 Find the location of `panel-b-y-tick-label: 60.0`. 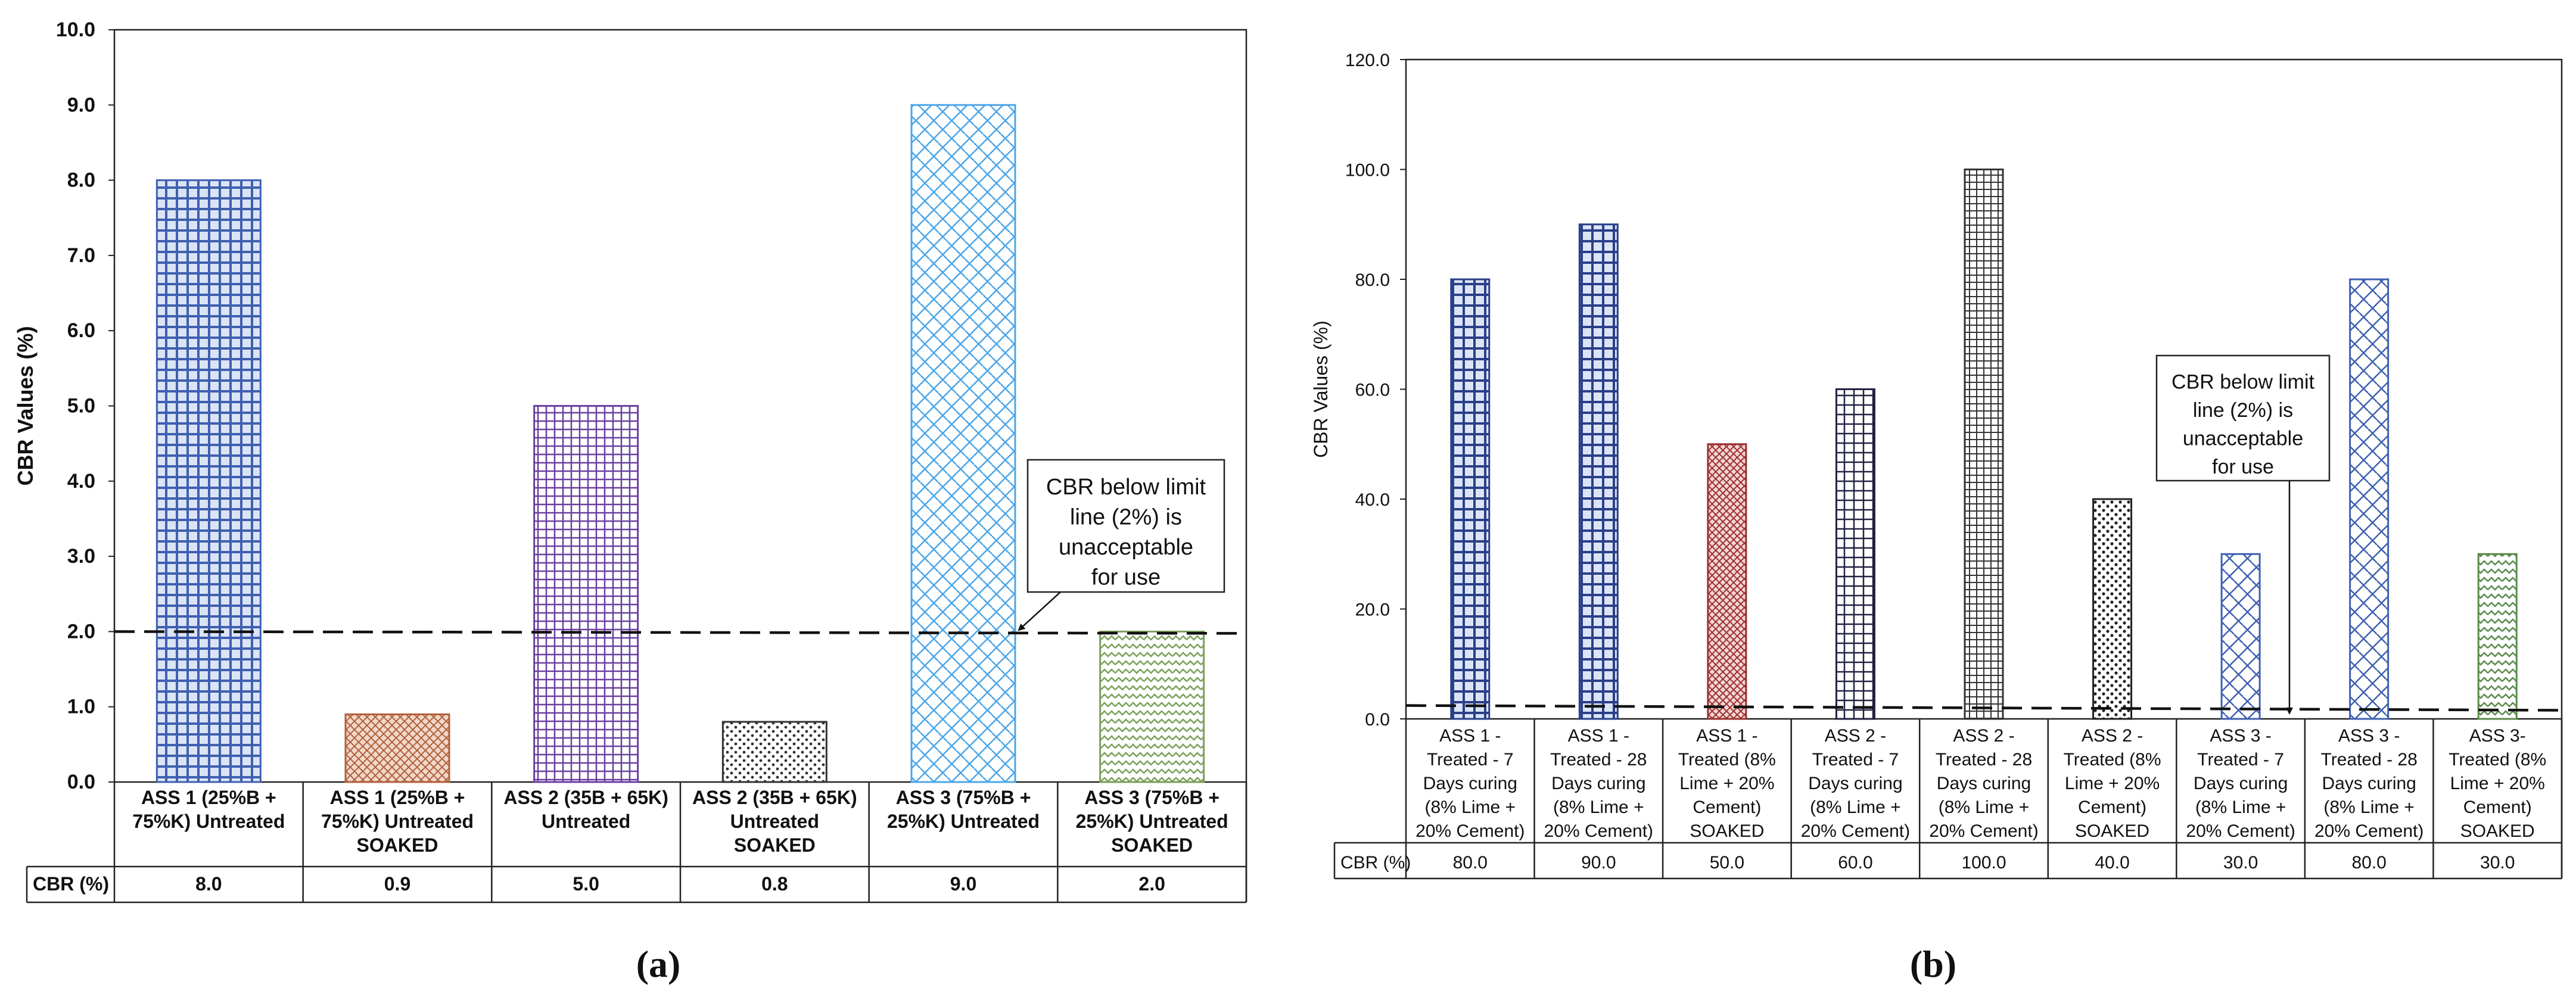

panel-b-y-tick-label: 60.0 is located at coordinates (1372, 390).